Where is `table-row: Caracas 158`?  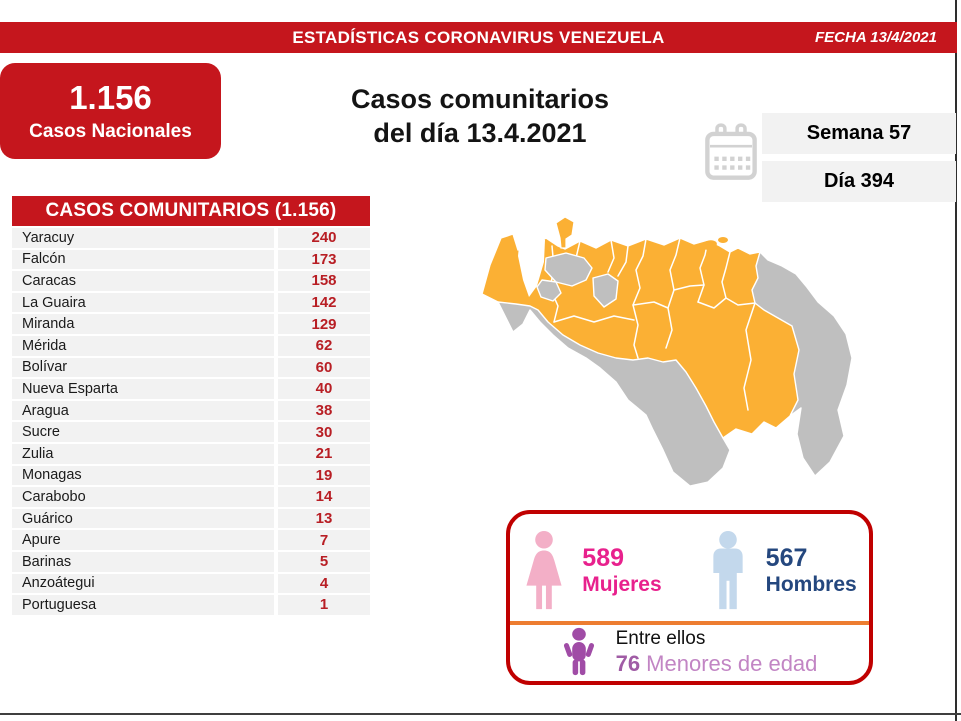 table-row: Caracas 158 is located at coordinates (191, 281).